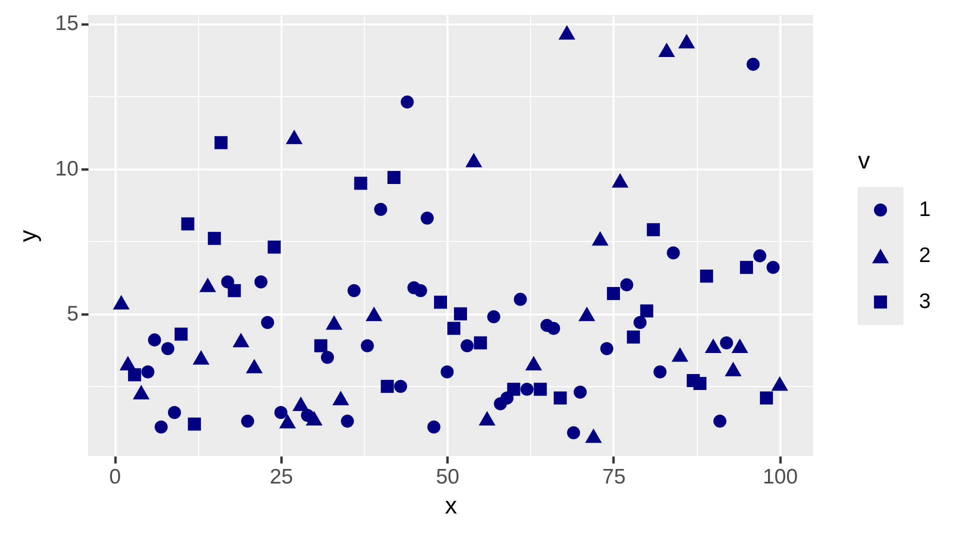  Describe the element at coordinates (66, 24) in the screenshot. I see `y-tick-label: 15` at that location.